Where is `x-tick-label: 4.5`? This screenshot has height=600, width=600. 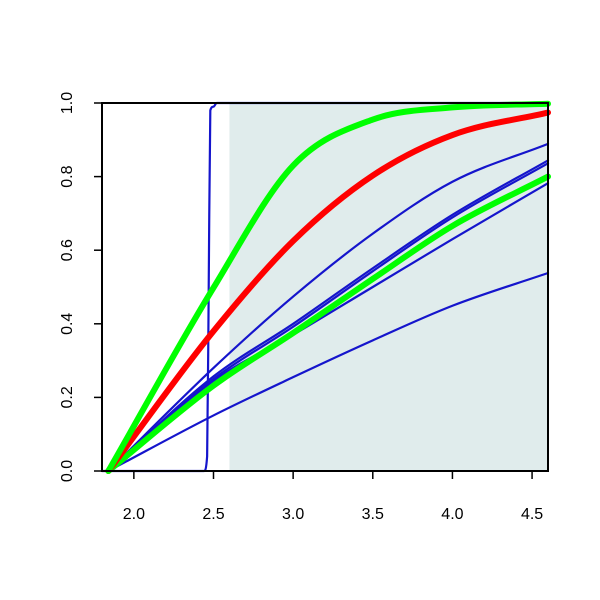
x-tick-label: 4.5 is located at coordinates (532, 514).